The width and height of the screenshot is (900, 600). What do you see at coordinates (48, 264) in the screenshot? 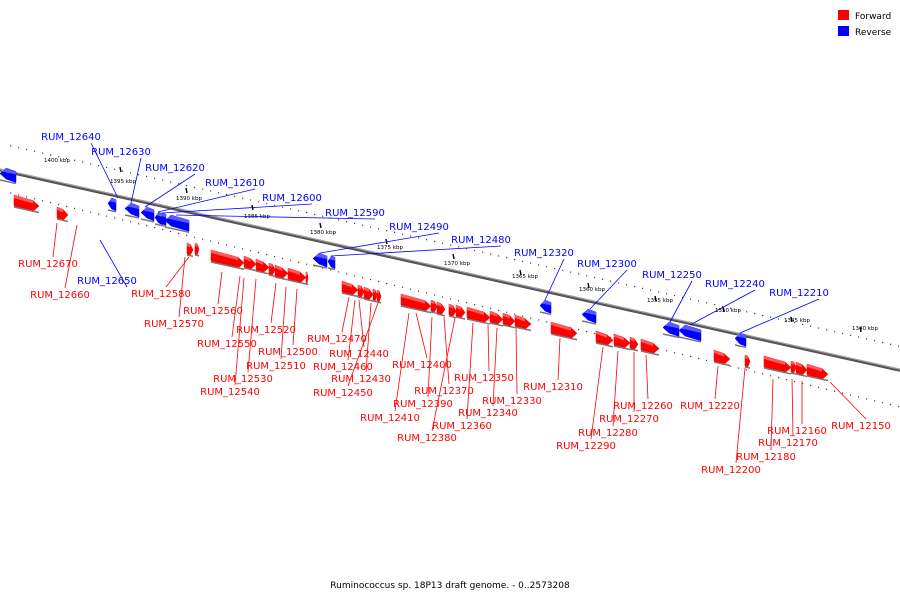
I see `gene-label: RUM_12670` at bounding box center [48, 264].